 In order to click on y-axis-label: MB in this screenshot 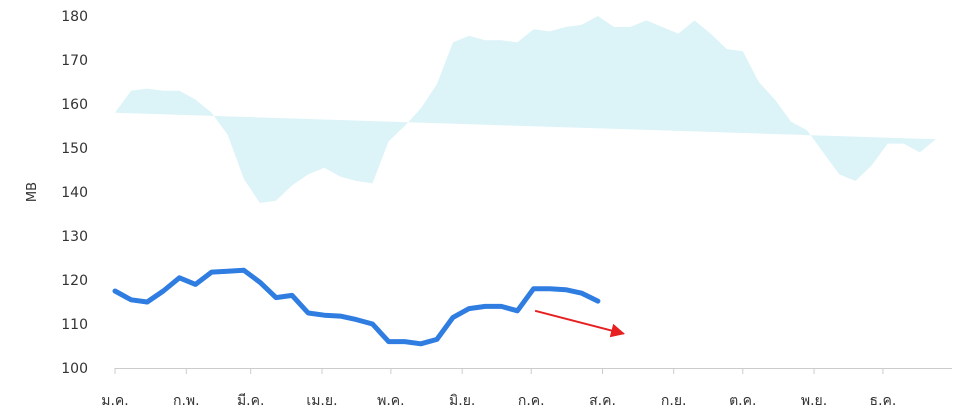, I will do `click(32, 192)`.